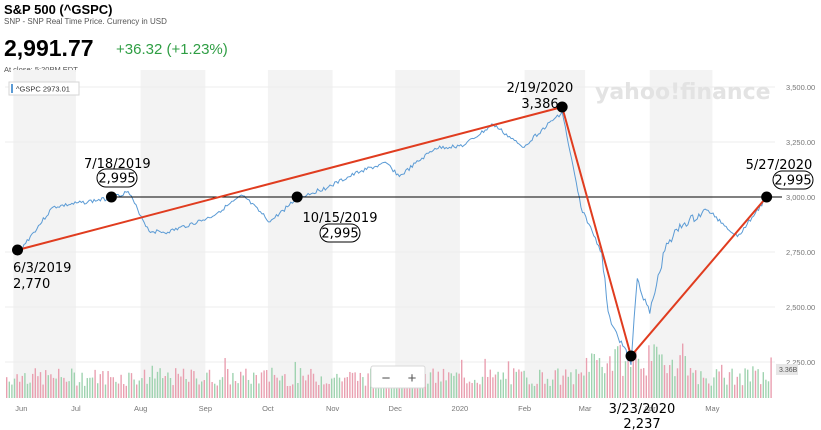  I want to click on x-tick-label: 2020, so click(460, 408).